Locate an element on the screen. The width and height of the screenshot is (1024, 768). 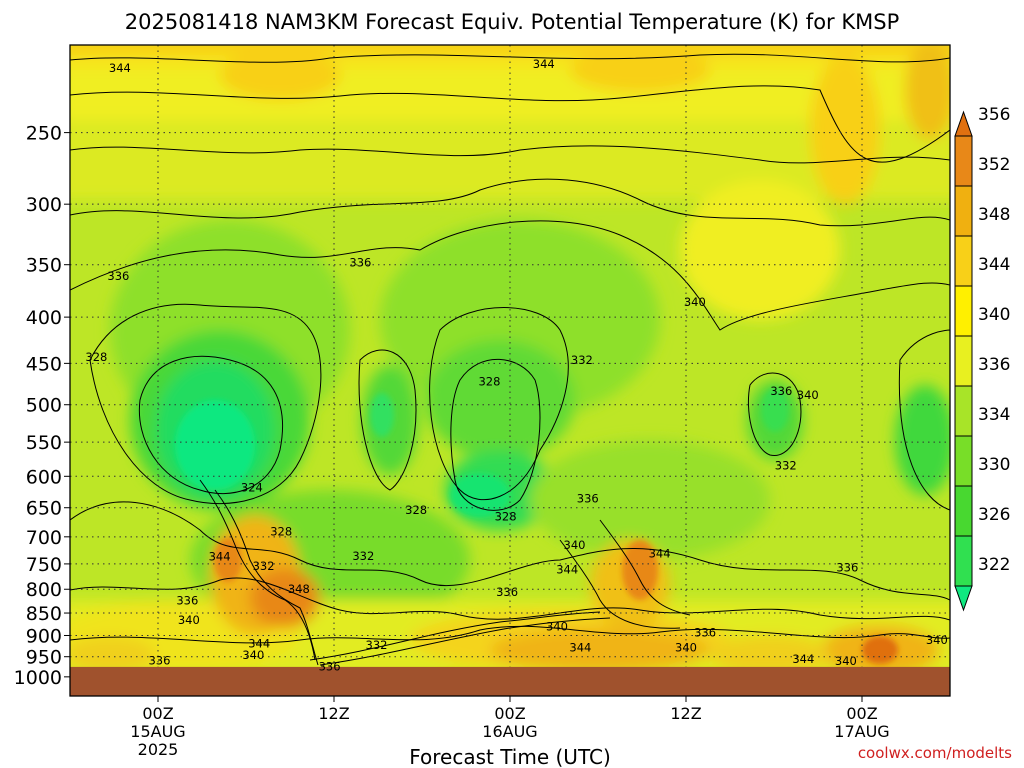
colorbar-label: 344 is located at coordinates (994, 265).